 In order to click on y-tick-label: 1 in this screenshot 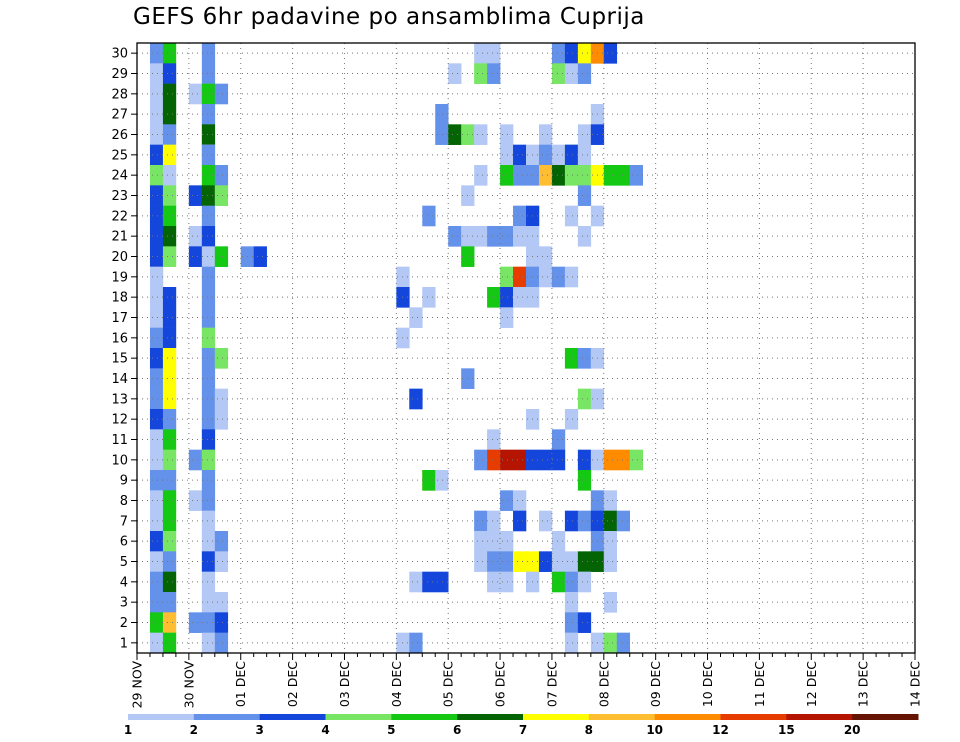, I will do `click(124, 643)`.